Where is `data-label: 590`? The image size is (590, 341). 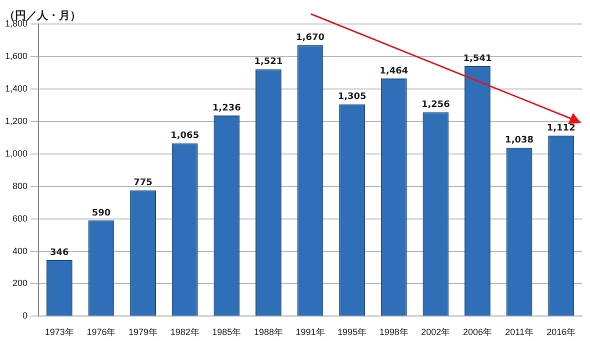
data-label: 590 is located at coordinates (101, 213).